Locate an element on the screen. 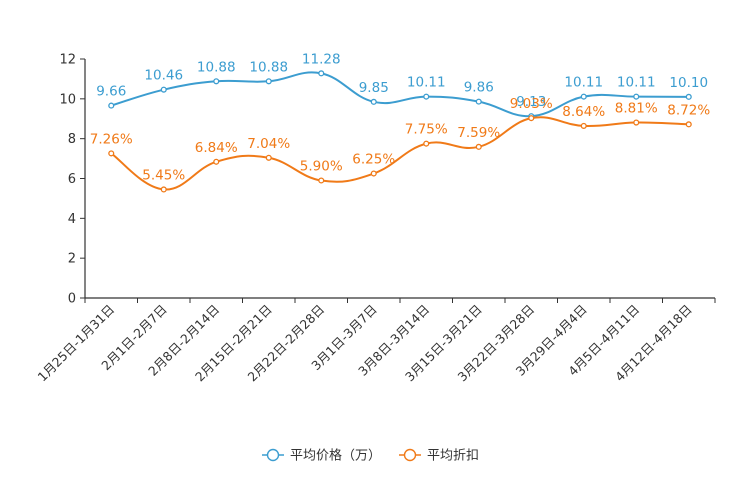  x-tick-label: 1月25日-1月31日 is located at coordinates (75, 343).